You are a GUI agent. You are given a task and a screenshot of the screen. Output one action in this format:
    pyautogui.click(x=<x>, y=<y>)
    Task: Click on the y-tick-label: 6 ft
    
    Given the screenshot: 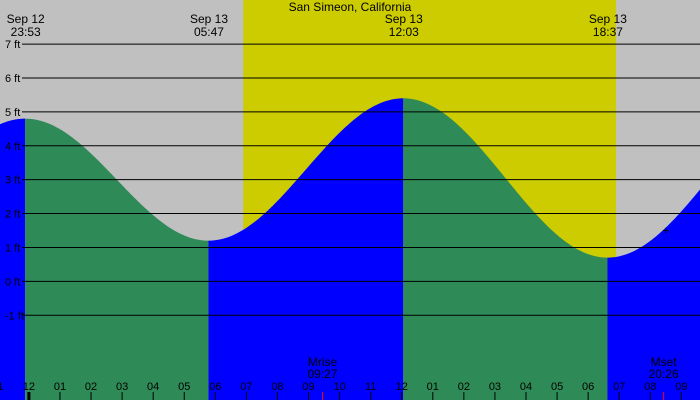 What is the action you would take?
    pyautogui.click(x=12, y=79)
    